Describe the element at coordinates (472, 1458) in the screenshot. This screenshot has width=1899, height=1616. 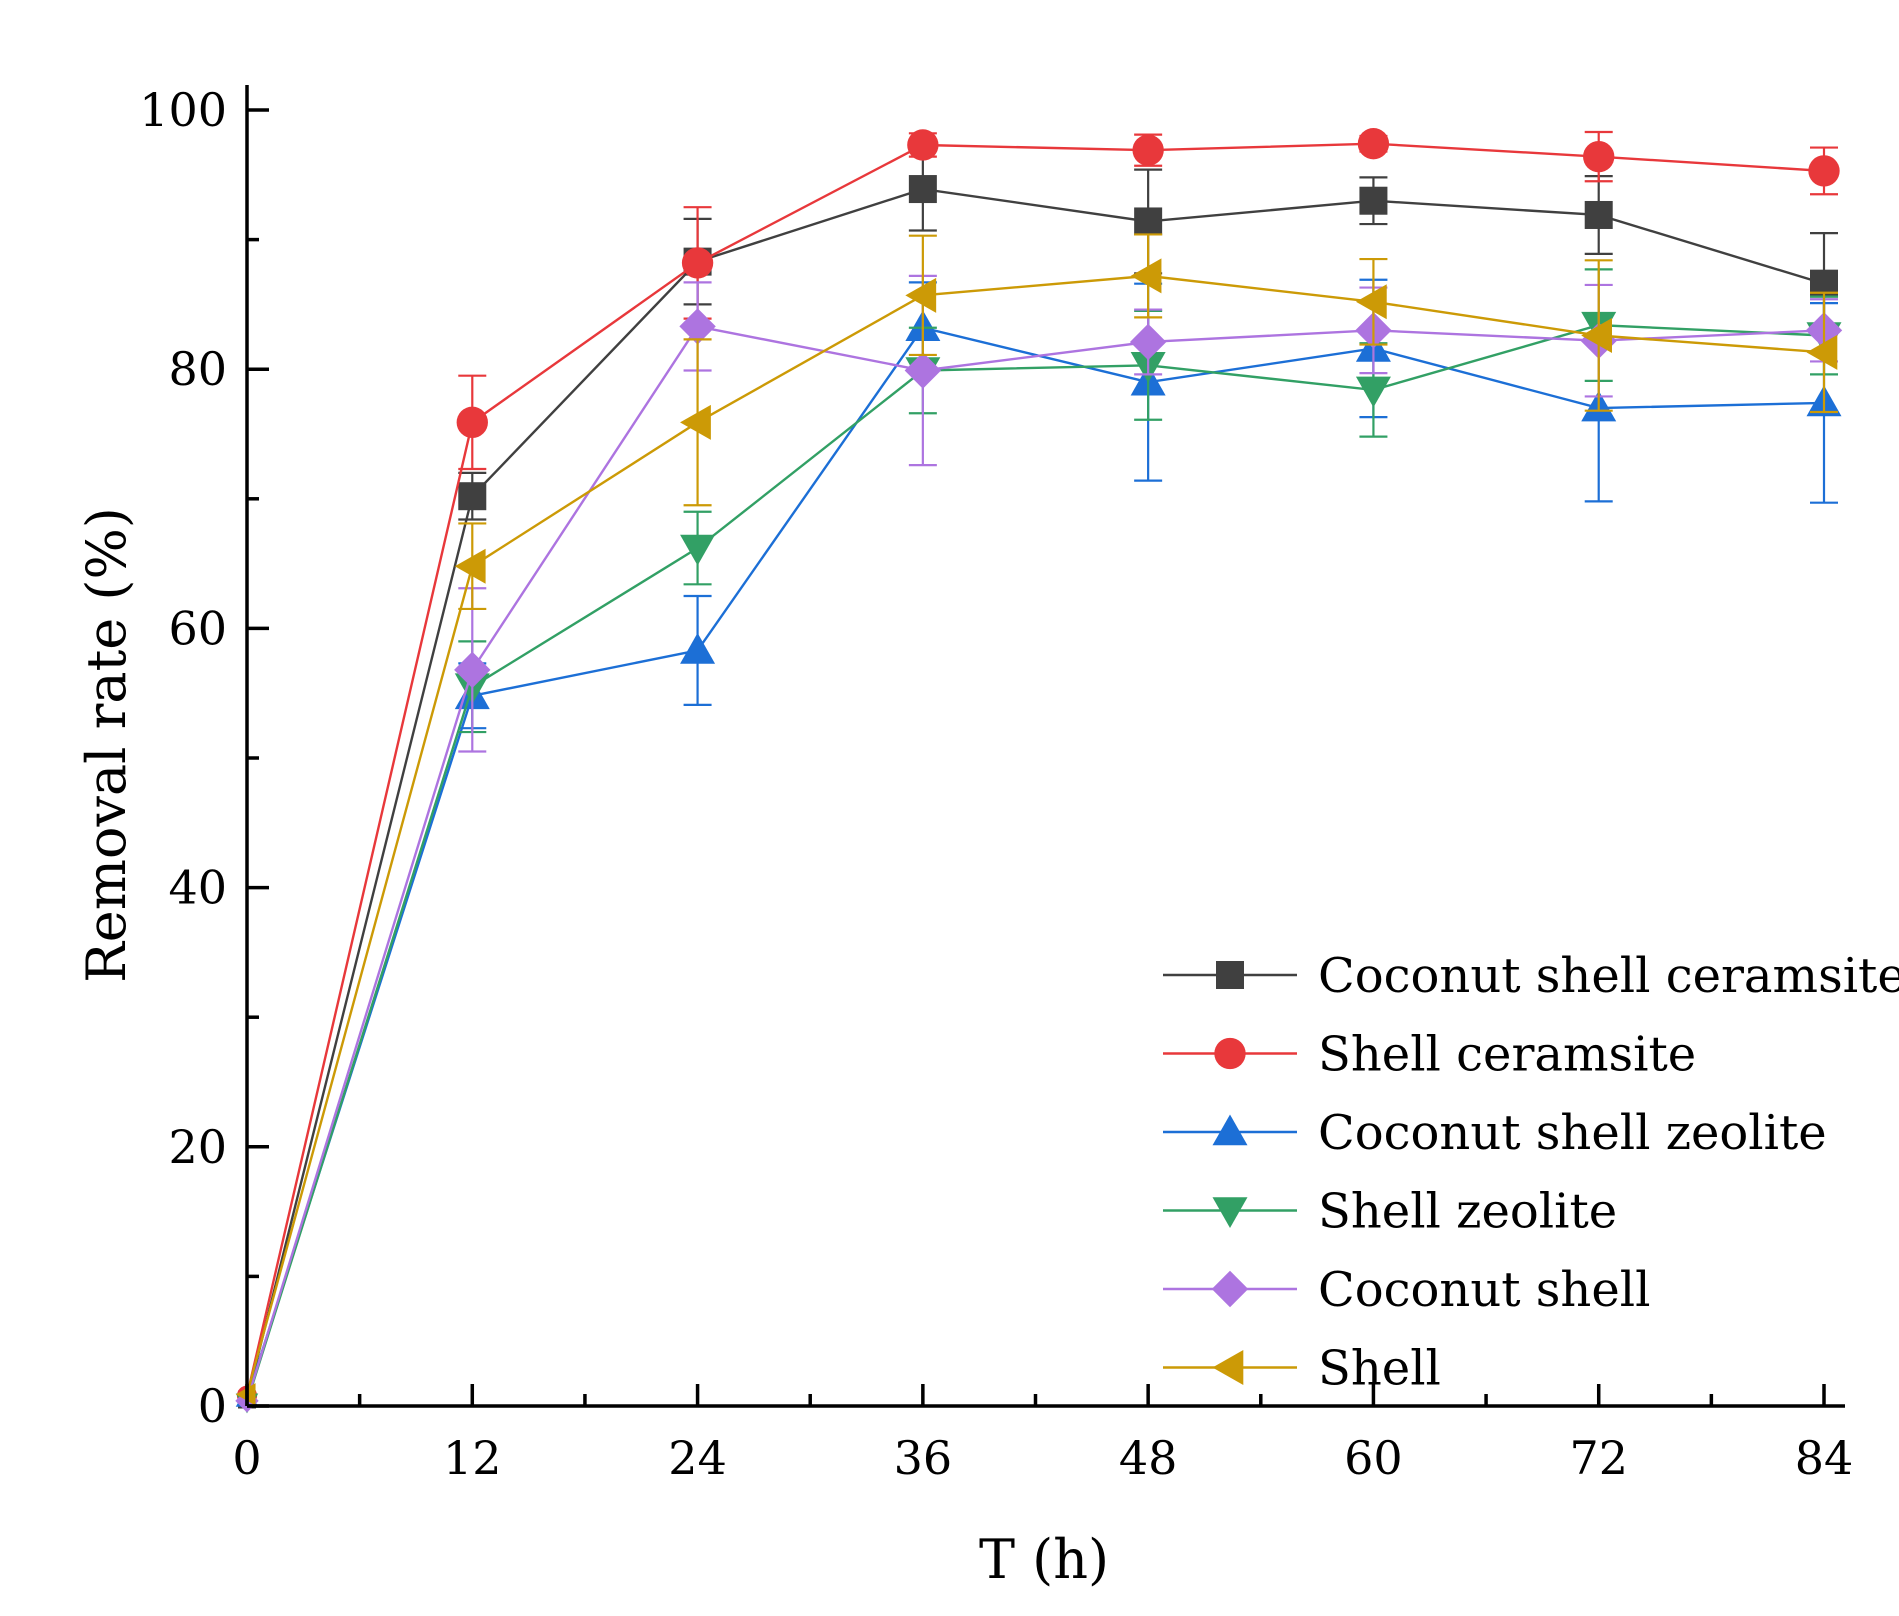
I see `x-tick-label: 12` at that location.